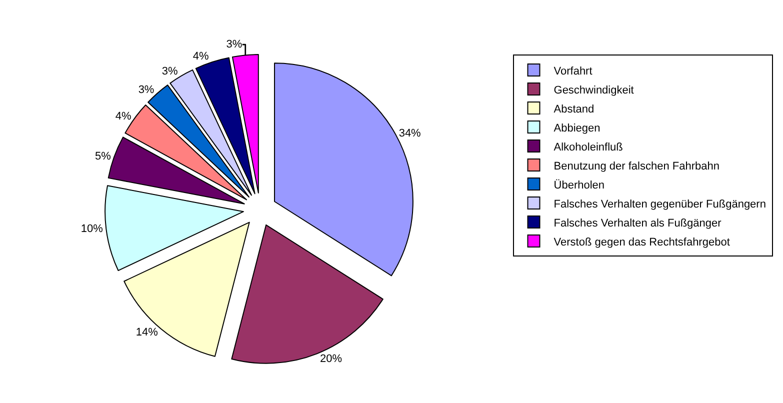  I want to click on legend-label: Überholen, so click(579, 185).